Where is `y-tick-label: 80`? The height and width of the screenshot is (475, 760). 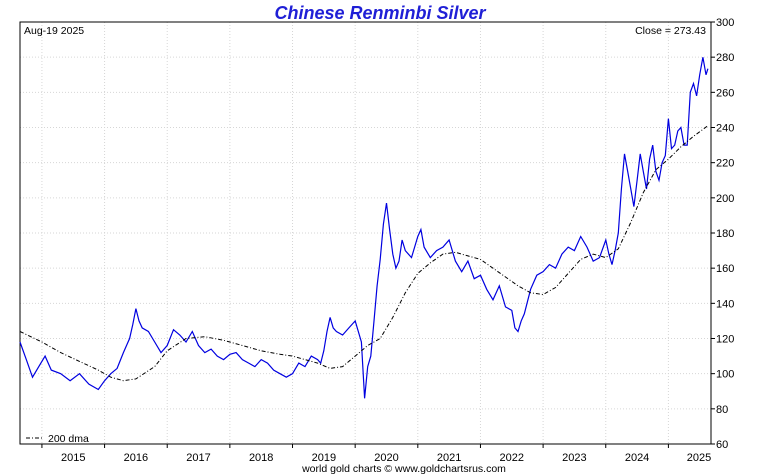
y-tick-label: 80 is located at coordinates (722, 410).